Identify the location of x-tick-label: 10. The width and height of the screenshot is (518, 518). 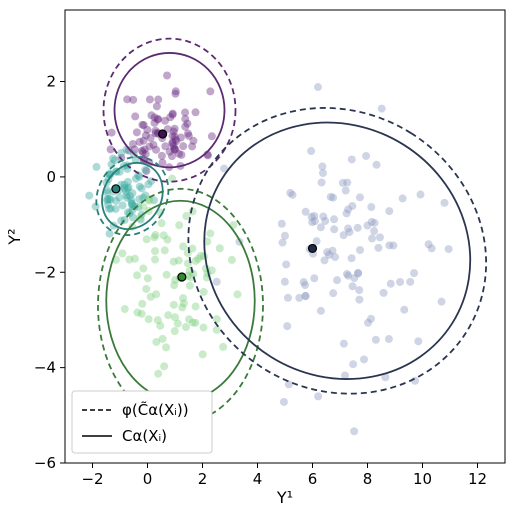
(422, 479).